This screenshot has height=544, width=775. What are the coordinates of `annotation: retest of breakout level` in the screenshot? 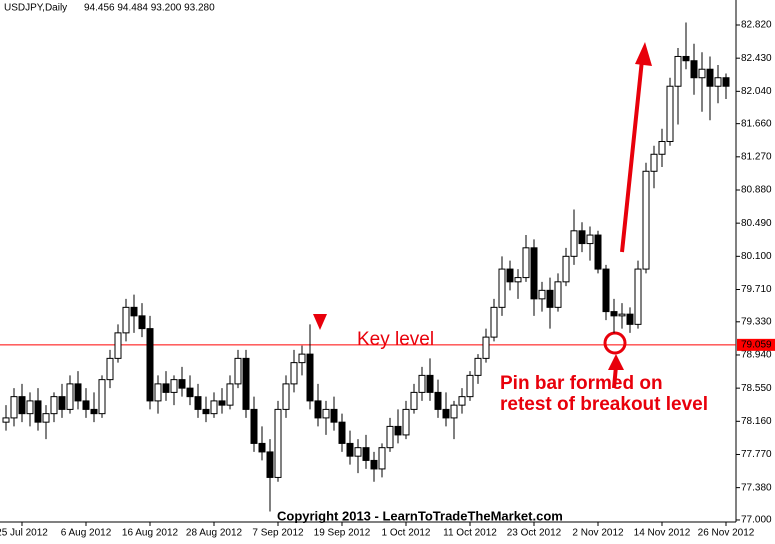 It's located at (604, 404).